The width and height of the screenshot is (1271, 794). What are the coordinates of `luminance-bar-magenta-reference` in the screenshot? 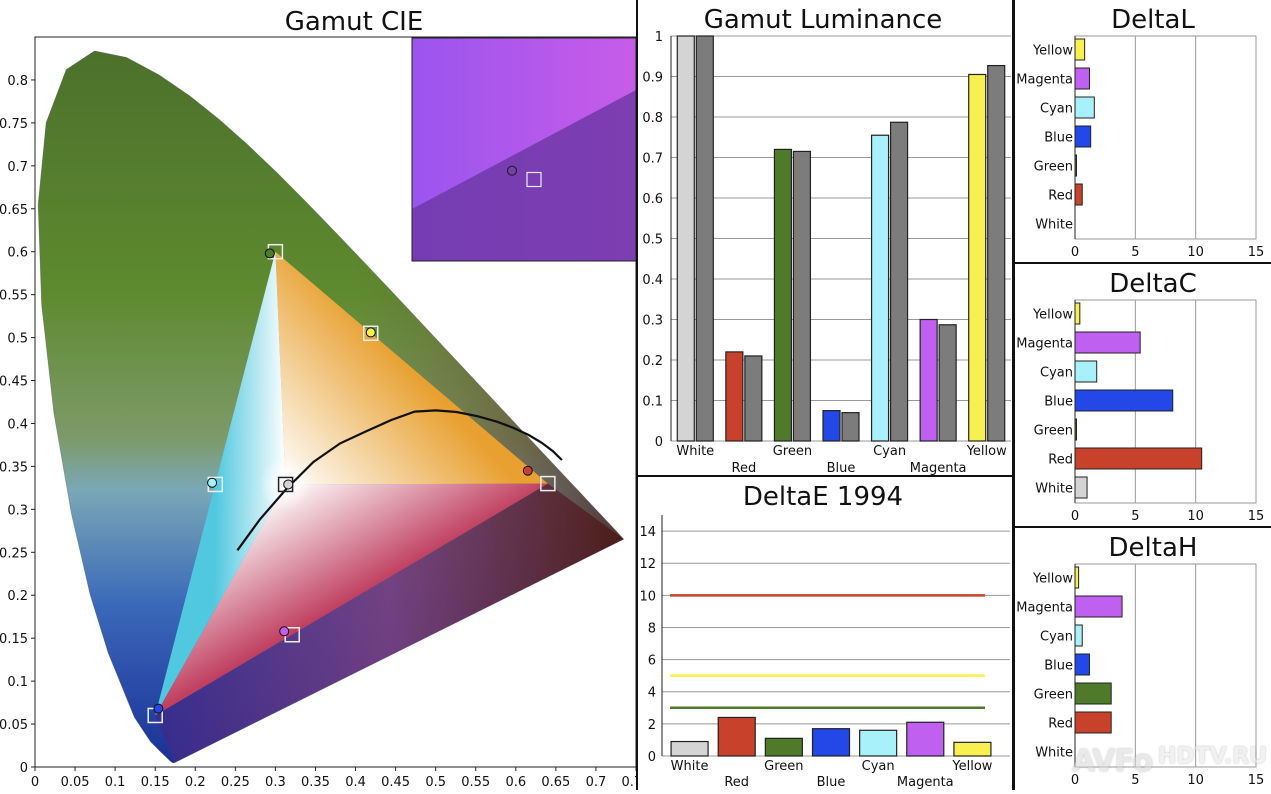 It's located at (947, 383).